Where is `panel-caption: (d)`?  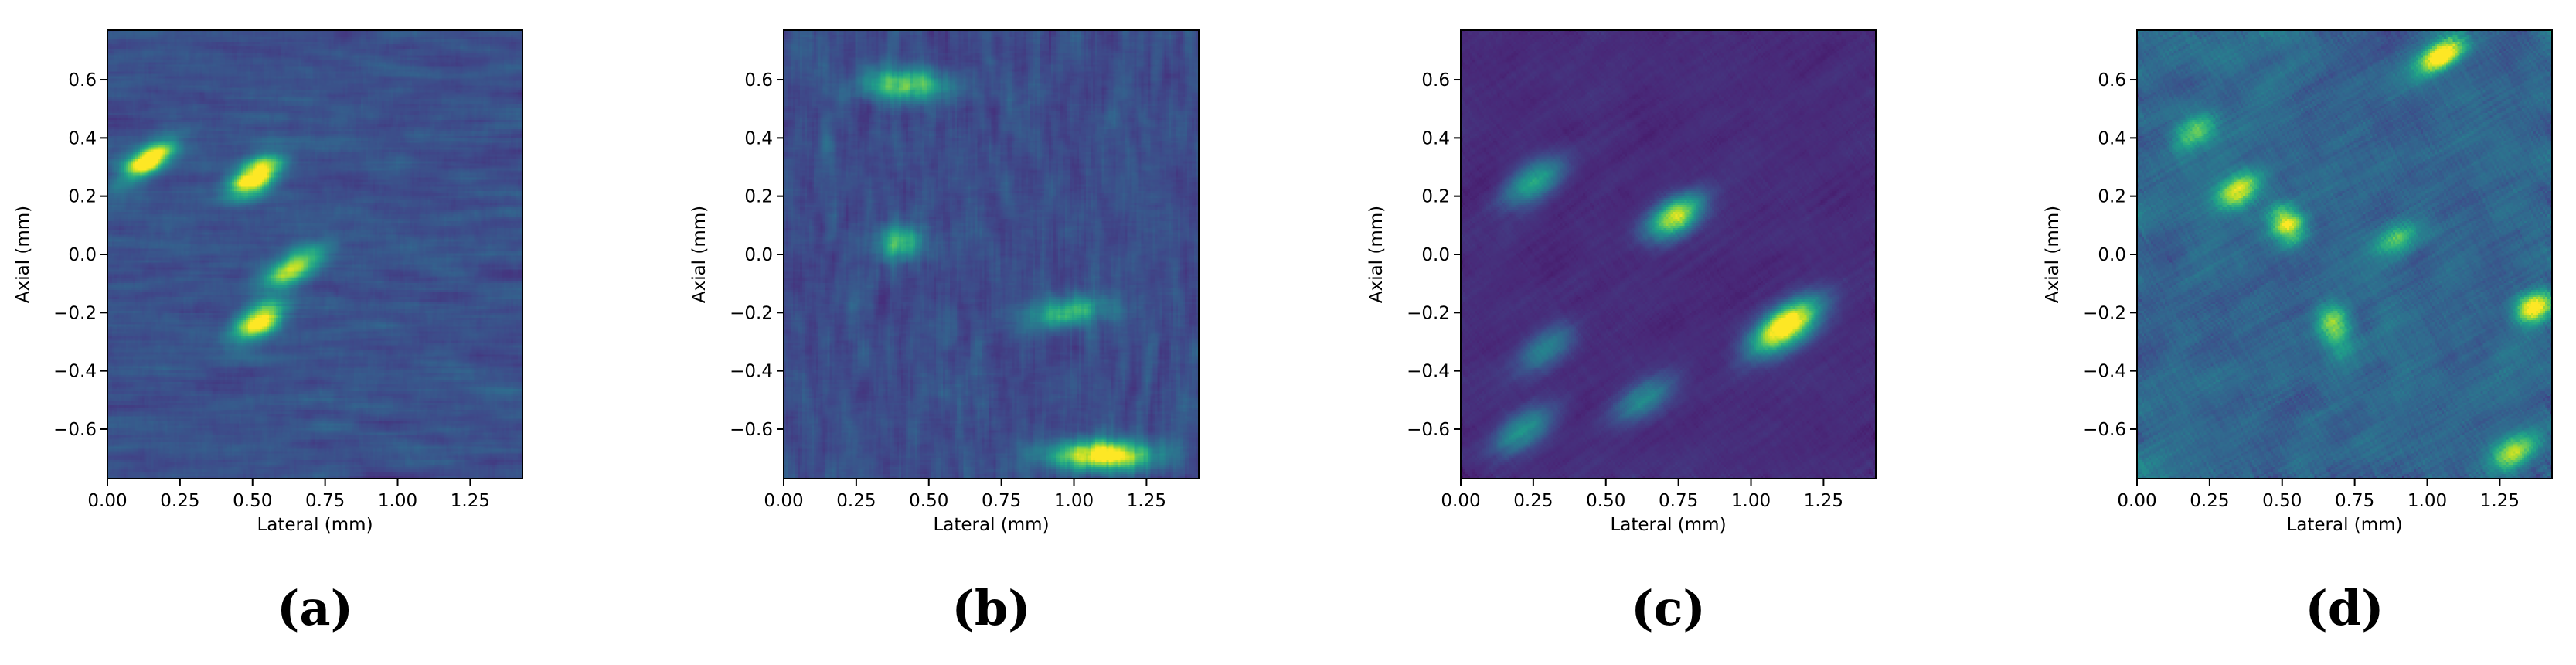 panel-caption: (d) is located at coordinates (2344, 608).